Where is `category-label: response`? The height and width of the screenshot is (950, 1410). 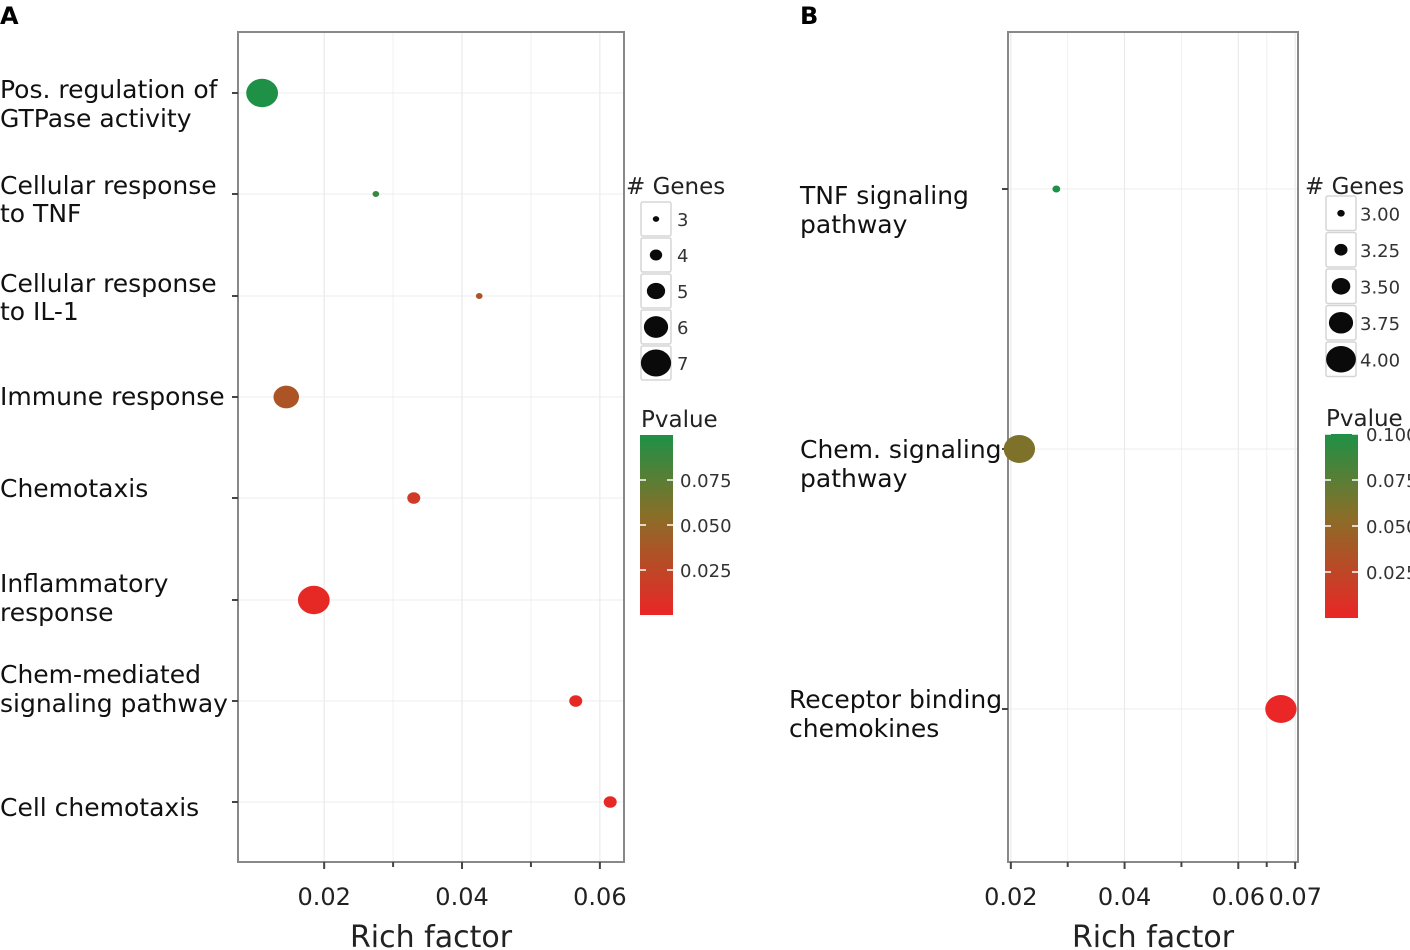
category-label: response is located at coordinates (57, 612).